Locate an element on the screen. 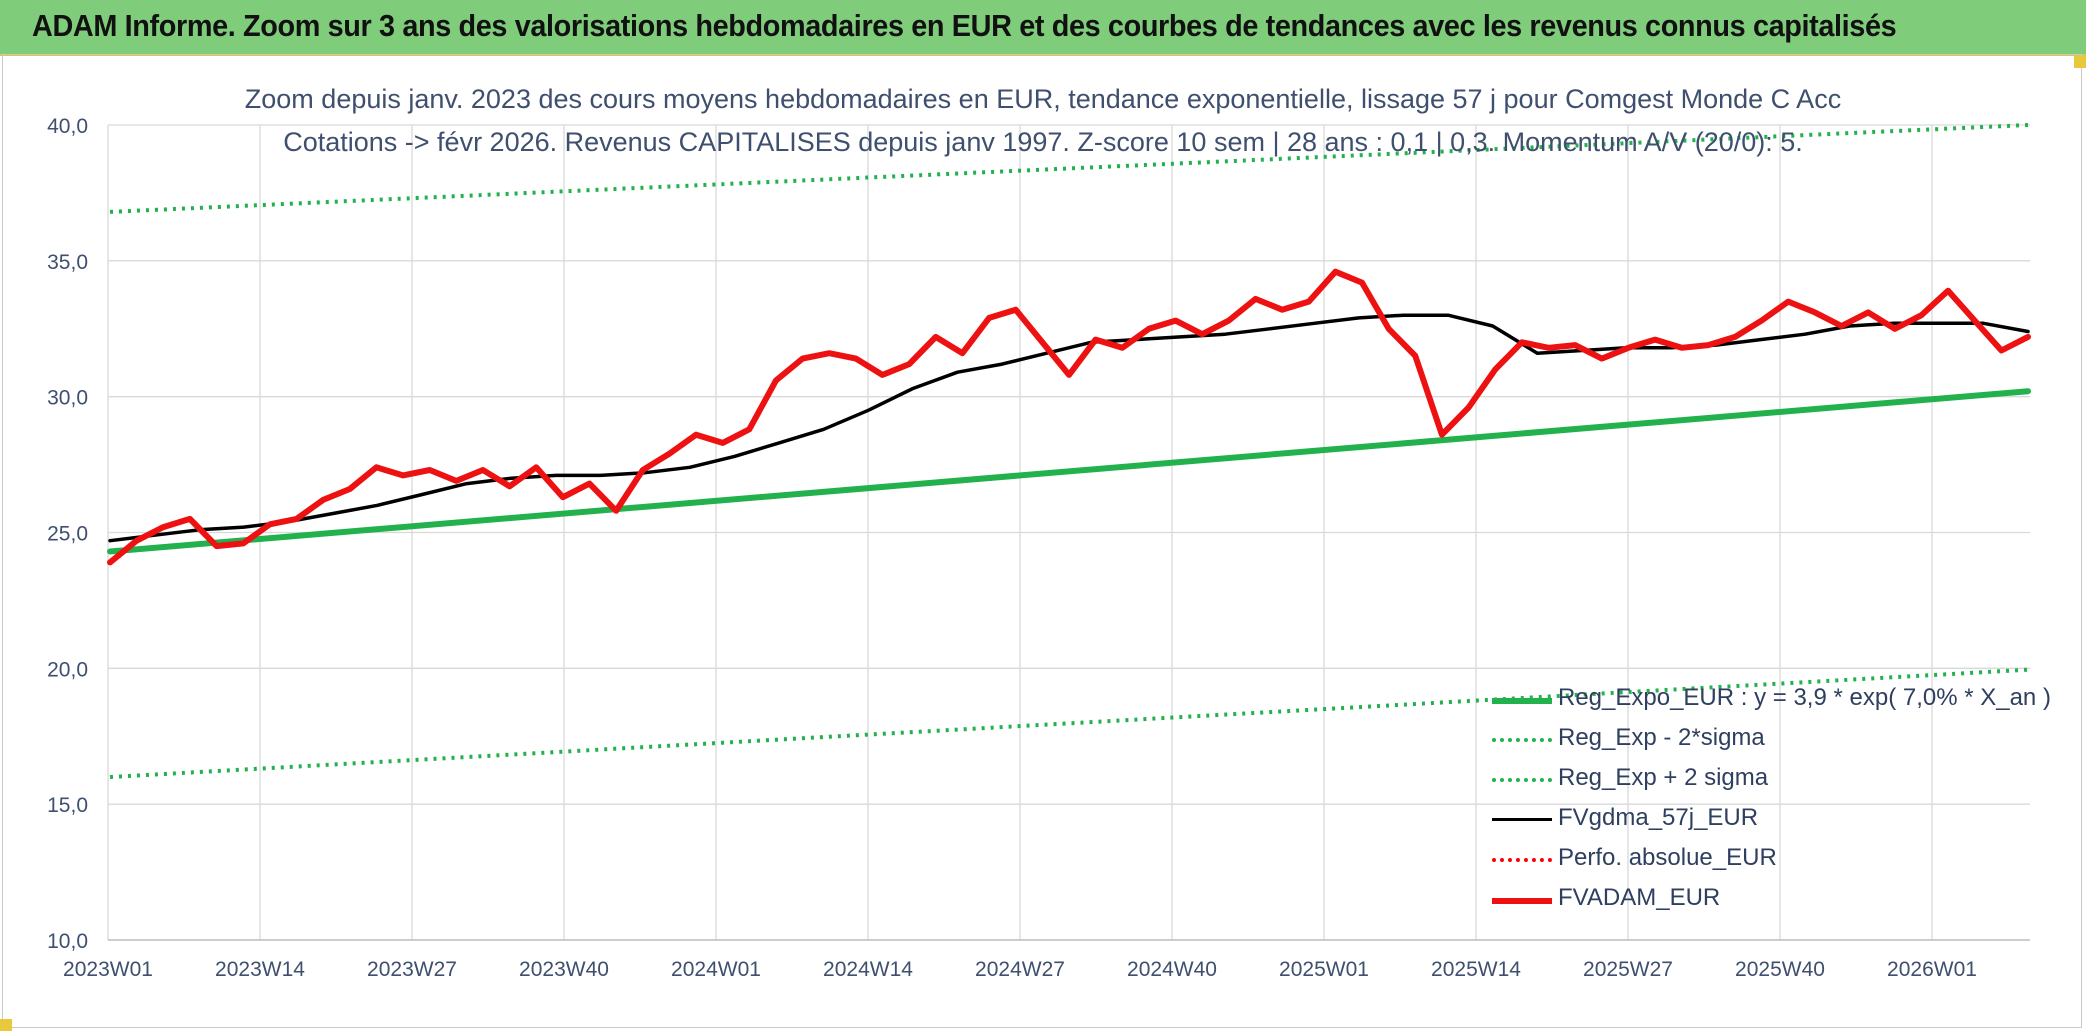 The height and width of the screenshot is (1031, 2086). legend-label: Reg_Exp - 2*sigma is located at coordinates (1661, 737).